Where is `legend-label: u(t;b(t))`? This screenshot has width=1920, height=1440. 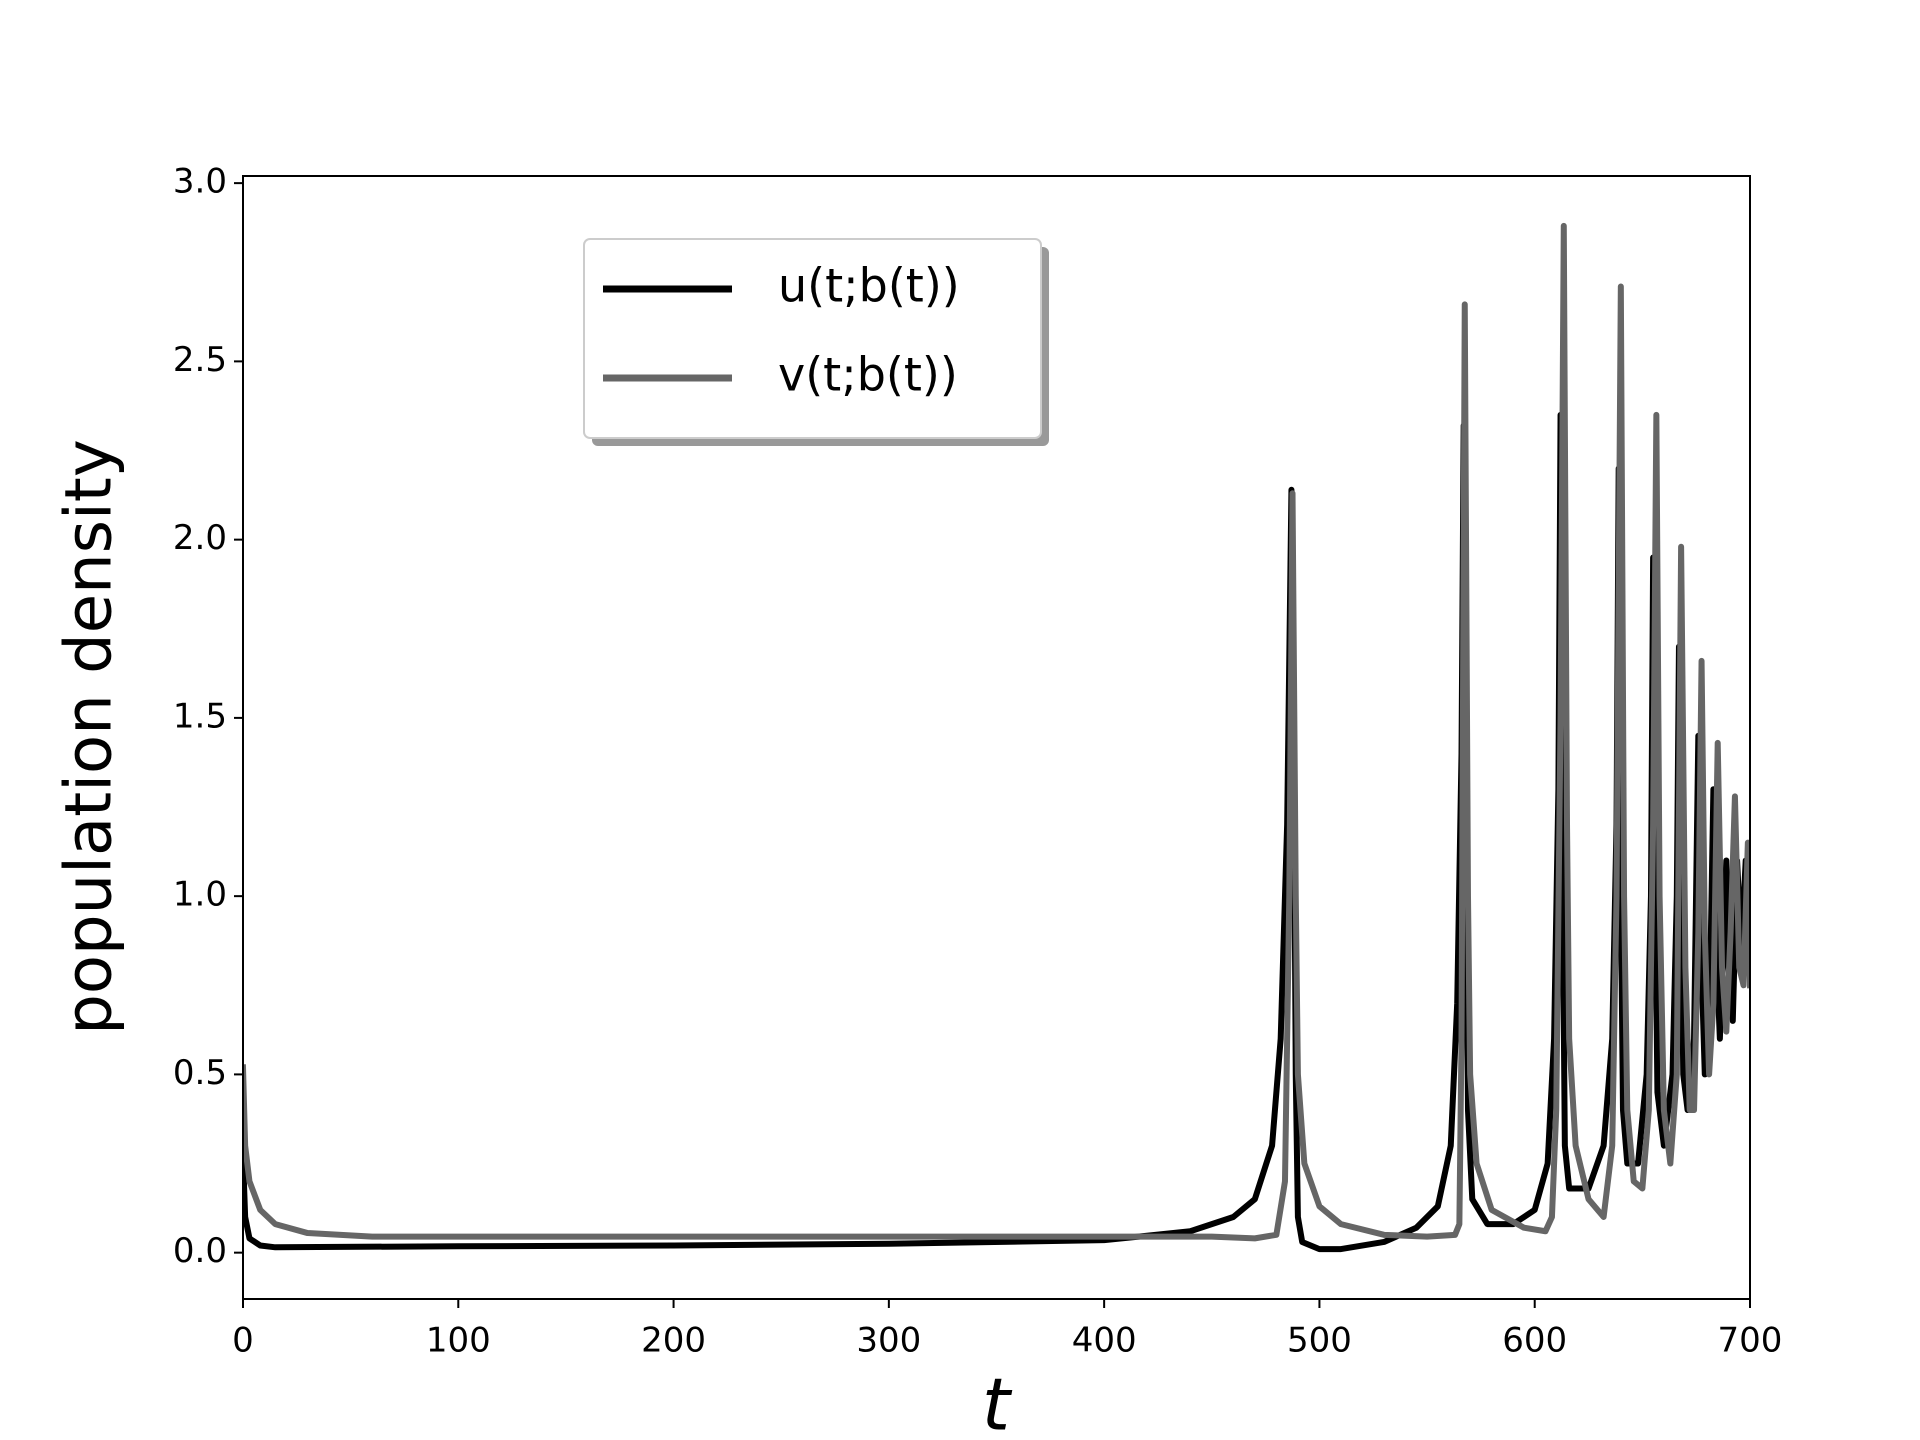 legend-label: u(t;b(t)) is located at coordinates (869, 286).